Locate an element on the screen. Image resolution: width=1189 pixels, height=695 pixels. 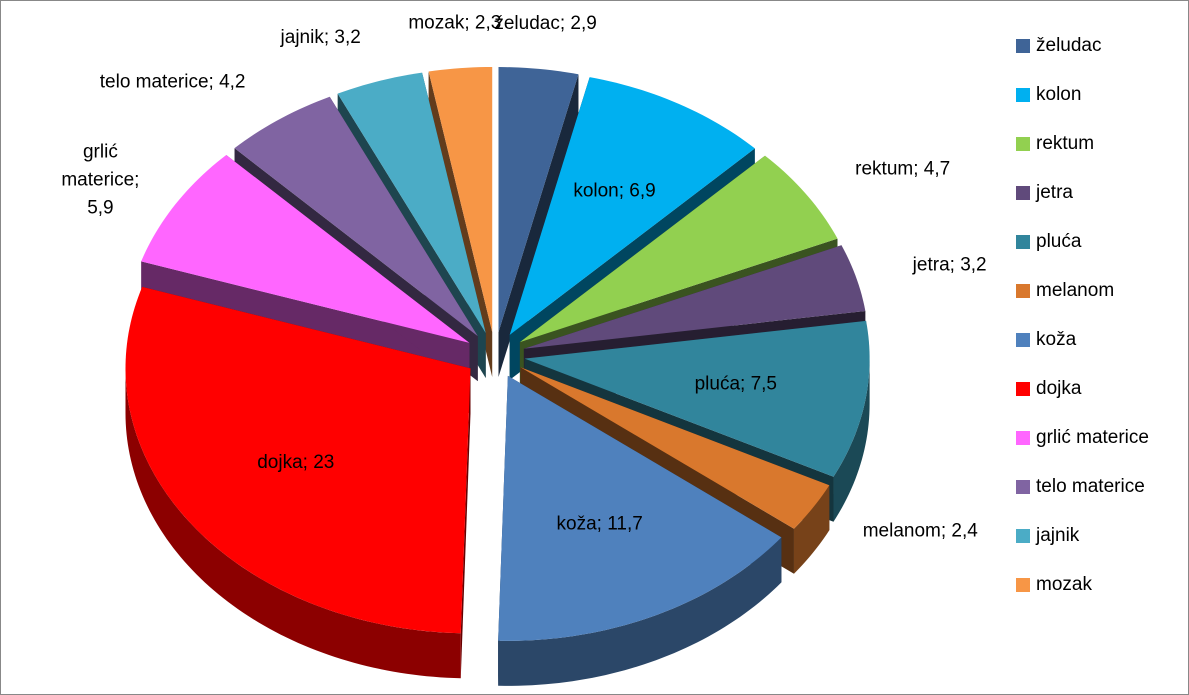
legend-label: koža is located at coordinates (1056, 339).